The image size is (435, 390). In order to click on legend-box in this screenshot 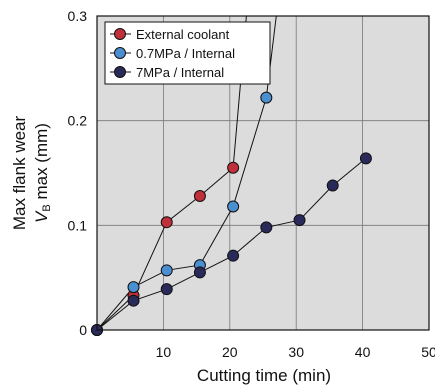, I will do `click(187, 53)`.